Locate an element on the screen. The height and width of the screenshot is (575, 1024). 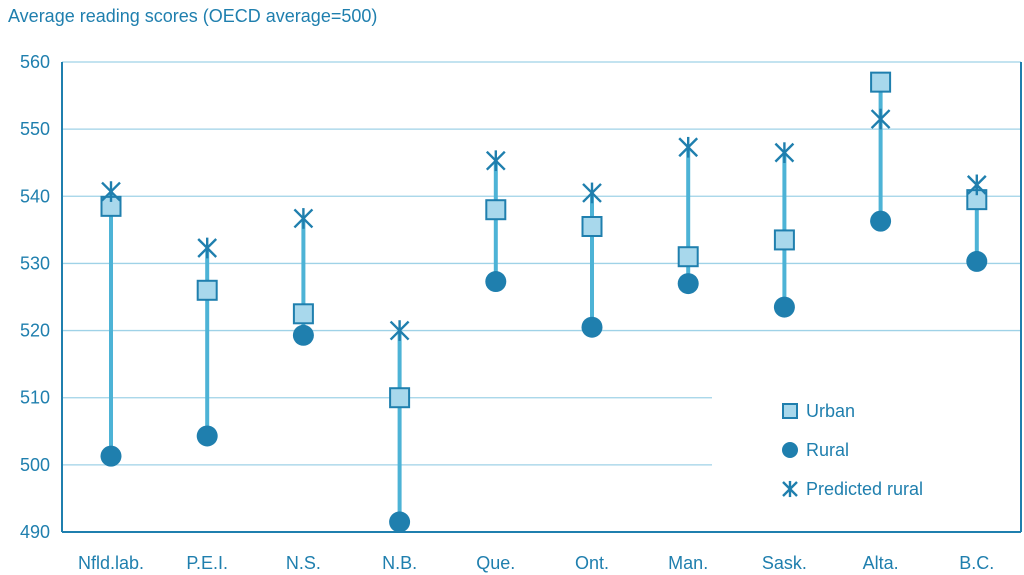
y-tick-label: 560 is located at coordinates (35, 62).